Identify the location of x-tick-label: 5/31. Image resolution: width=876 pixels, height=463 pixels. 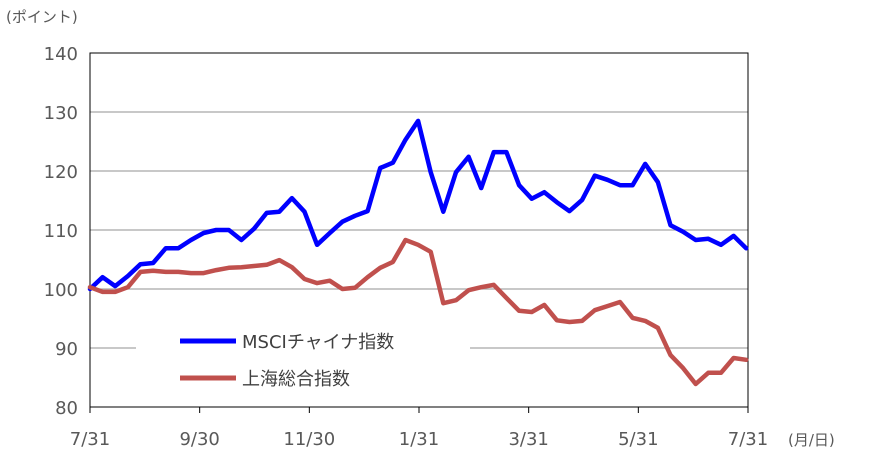
(638, 439).